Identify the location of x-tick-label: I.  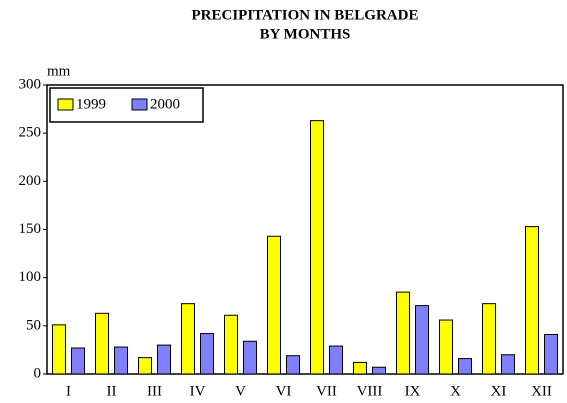
(68, 391).